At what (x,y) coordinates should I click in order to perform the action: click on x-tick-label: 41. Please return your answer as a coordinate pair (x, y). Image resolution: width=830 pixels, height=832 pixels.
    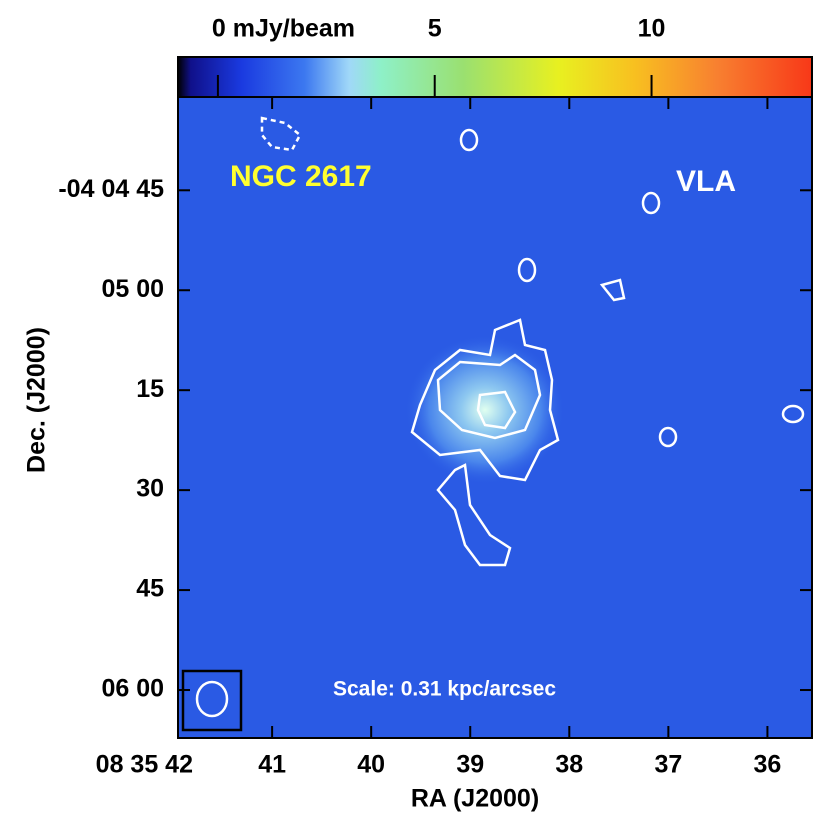
    Looking at the image, I should click on (272, 765).